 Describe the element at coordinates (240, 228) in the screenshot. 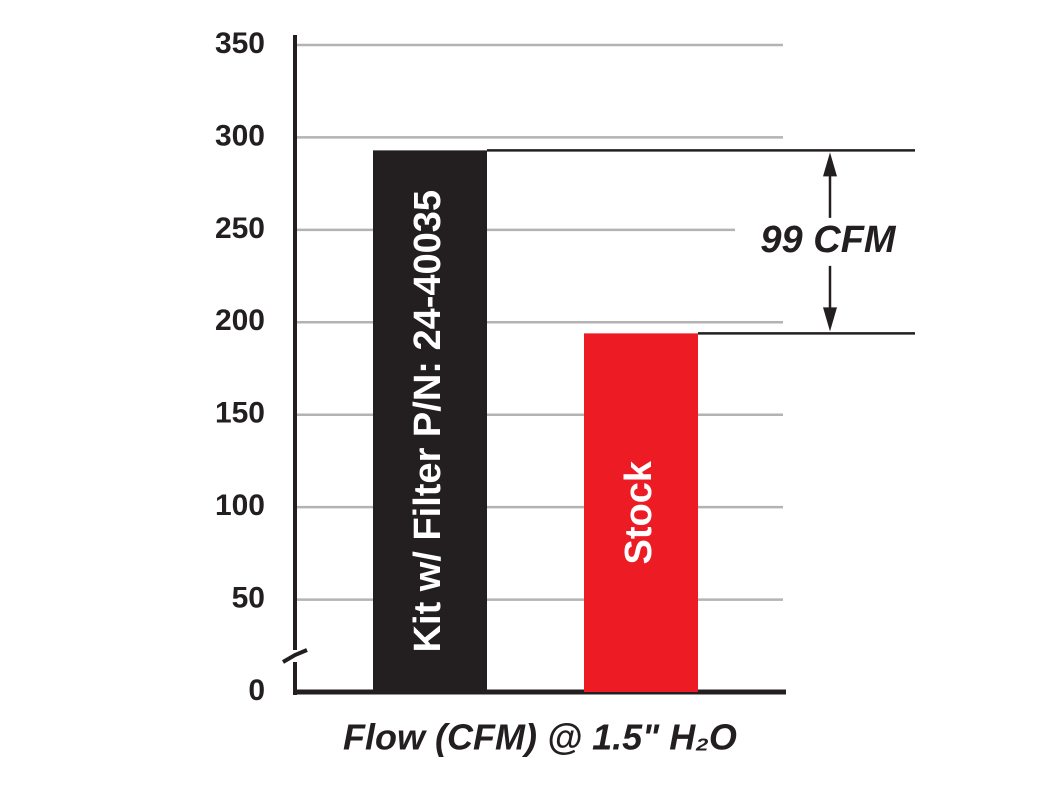

I see `y-tick-label: 250` at that location.